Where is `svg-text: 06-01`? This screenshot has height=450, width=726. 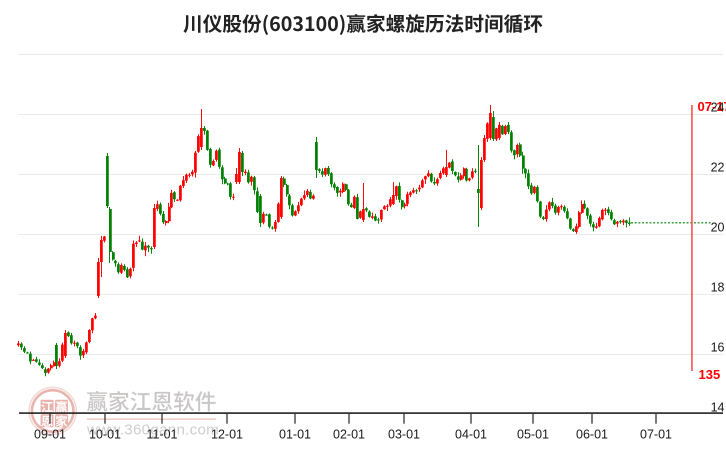
svg-text: 06-01 is located at coordinates (592, 435).